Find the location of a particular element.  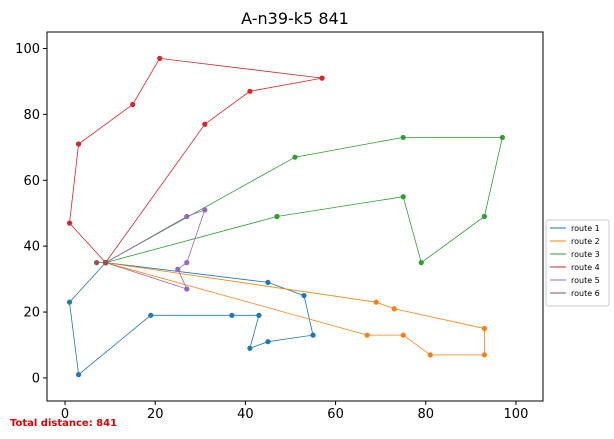

legend-label: route 1 is located at coordinates (585, 228).